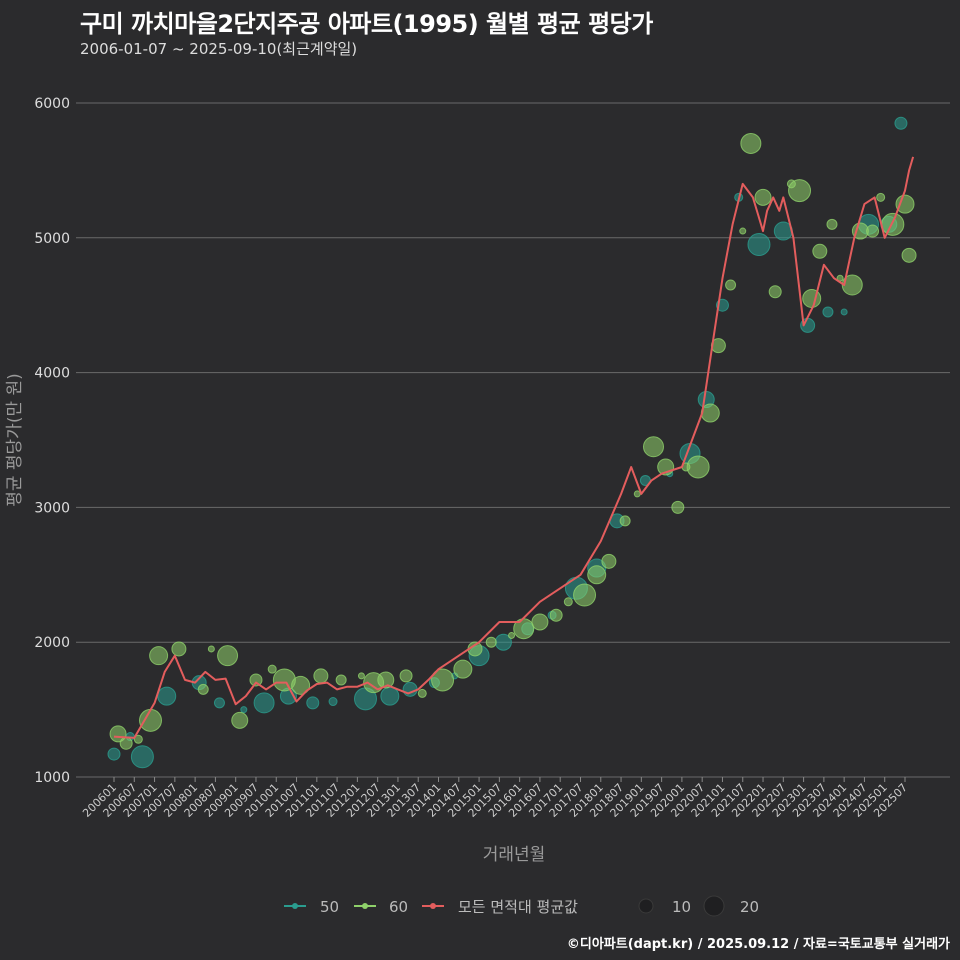 Image resolution: width=960 pixels, height=960 pixels. I want to click on legend-60-dot, so click(365, 906).